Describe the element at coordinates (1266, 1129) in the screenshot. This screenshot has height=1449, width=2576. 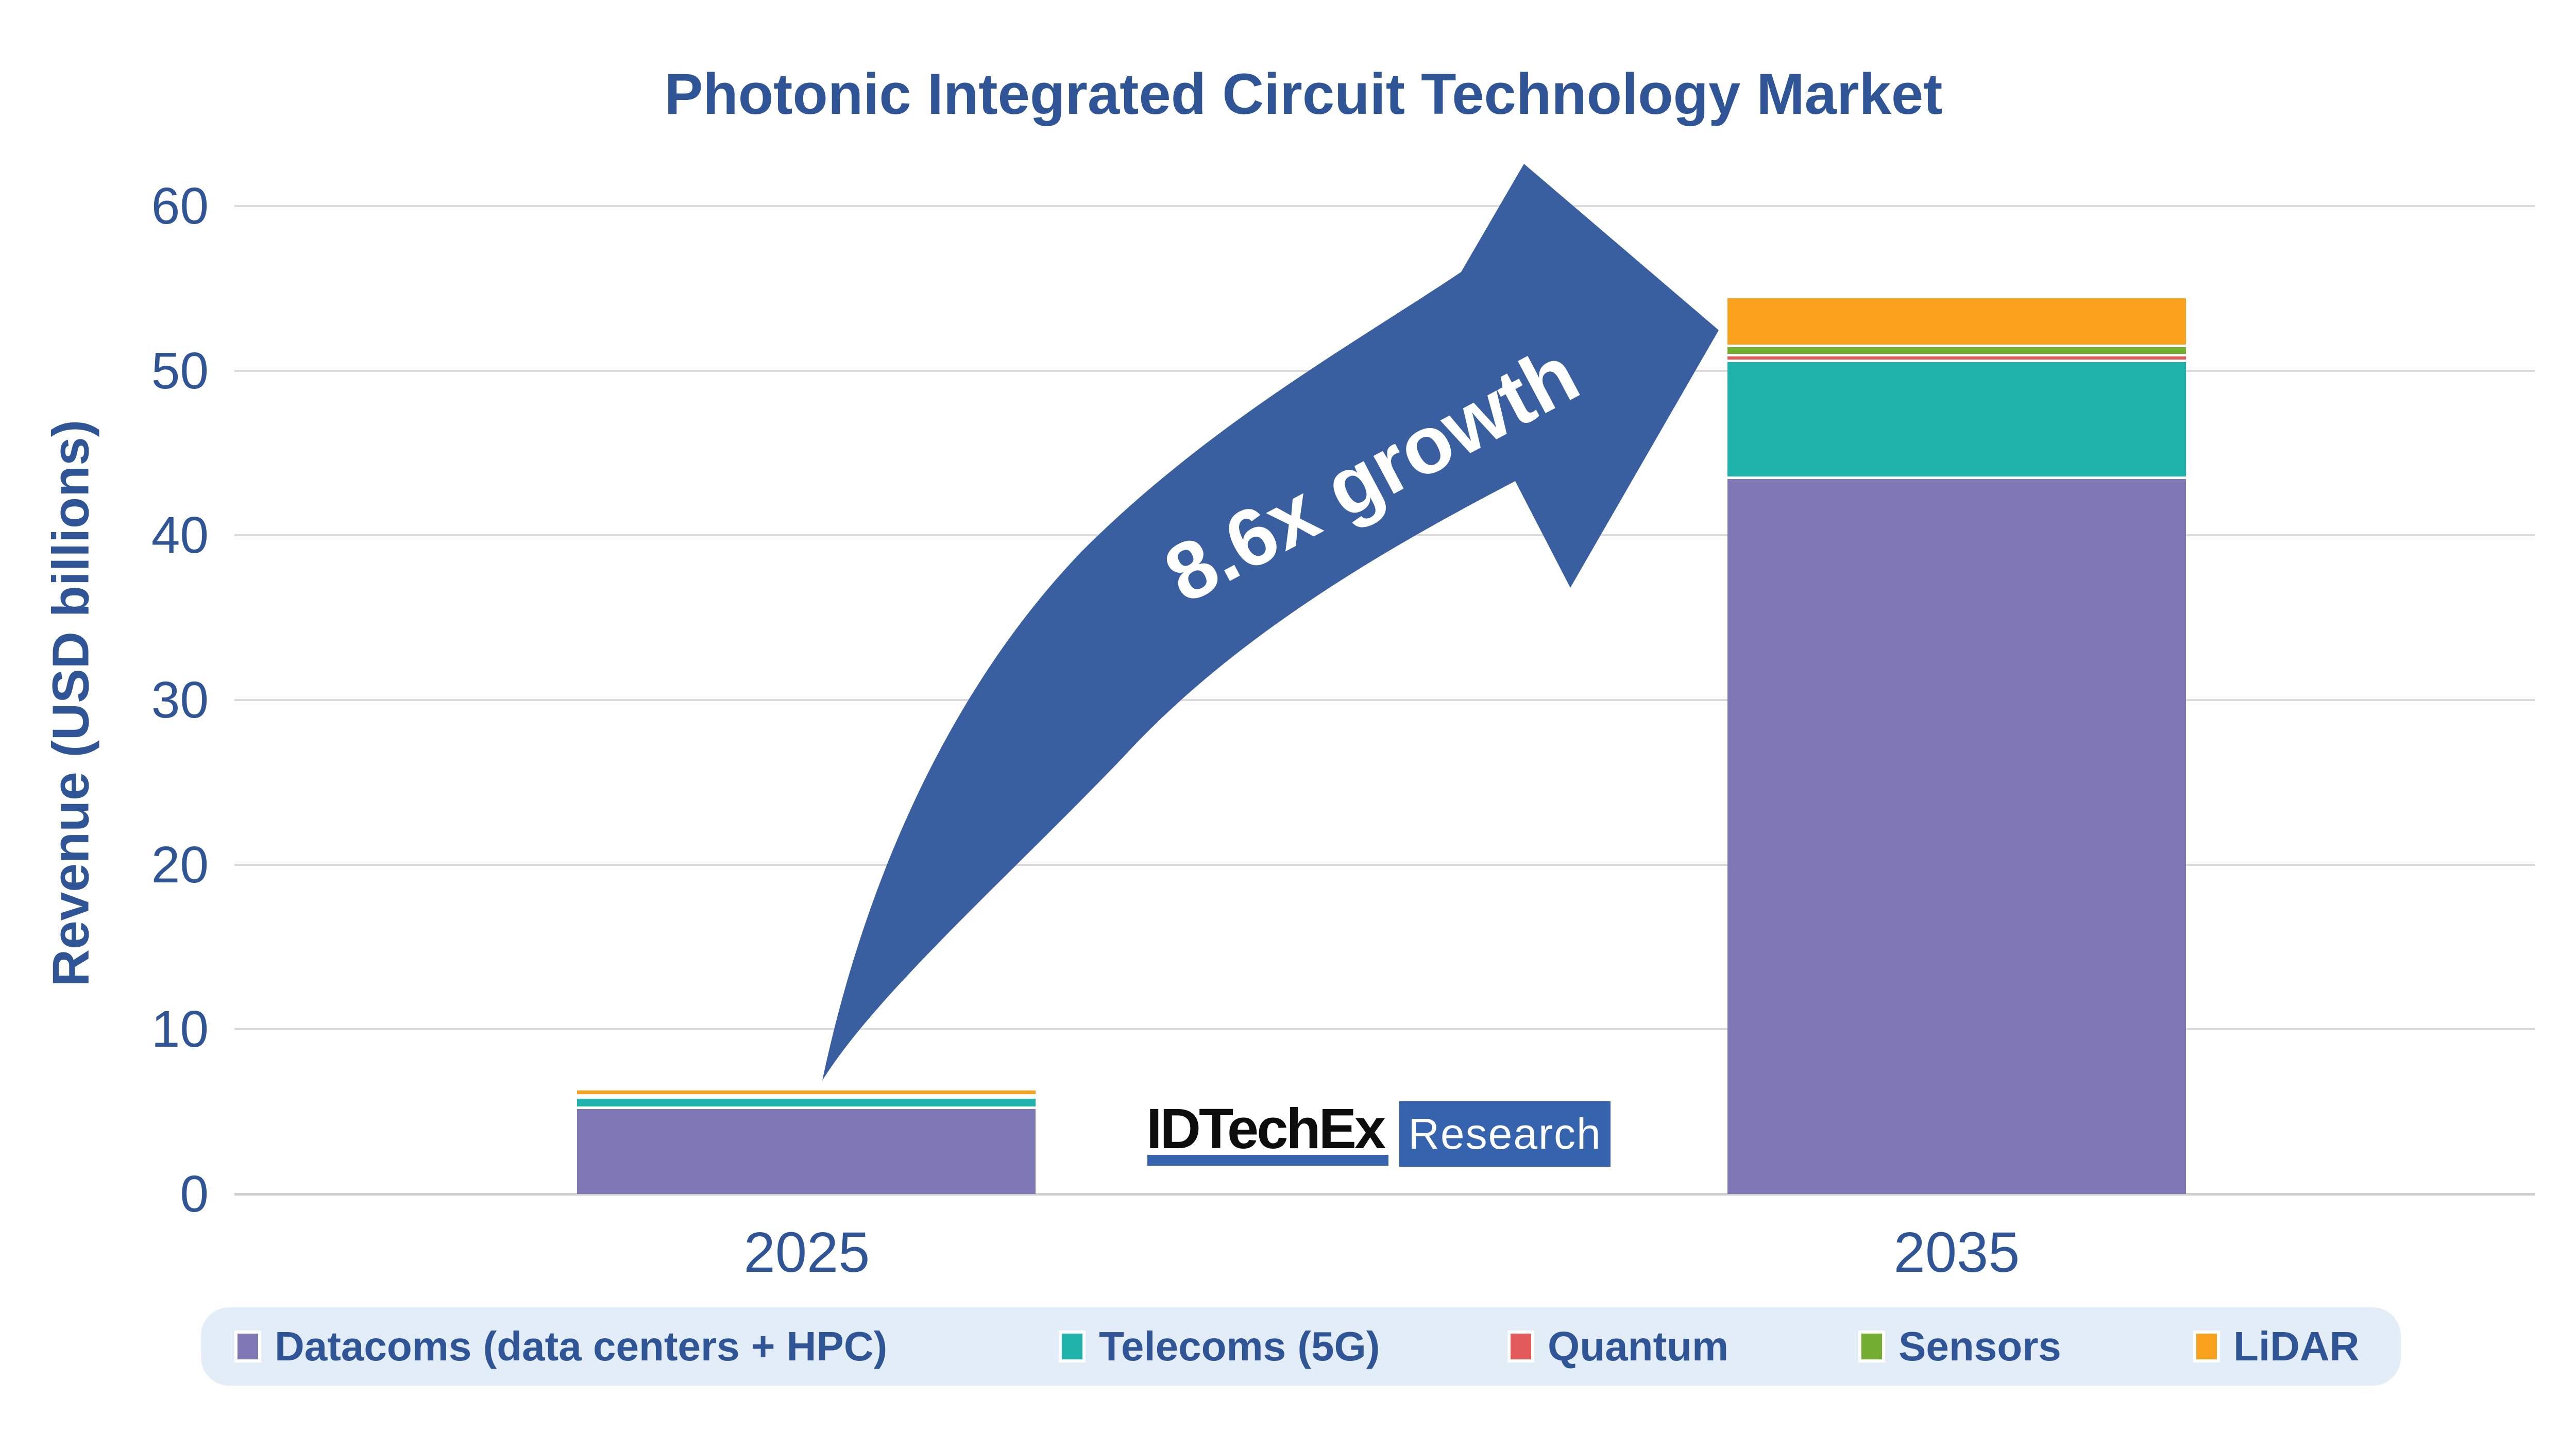
I see `idtechex-logo-text: IDTechEx` at that location.